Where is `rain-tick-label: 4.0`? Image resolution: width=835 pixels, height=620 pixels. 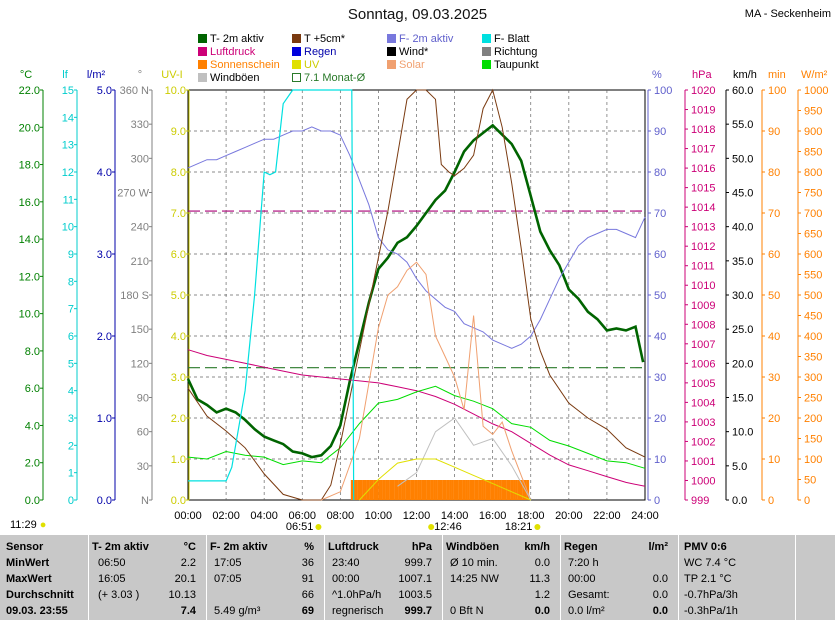
rain-tick-label: 4.0 is located at coordinates (104, 173).